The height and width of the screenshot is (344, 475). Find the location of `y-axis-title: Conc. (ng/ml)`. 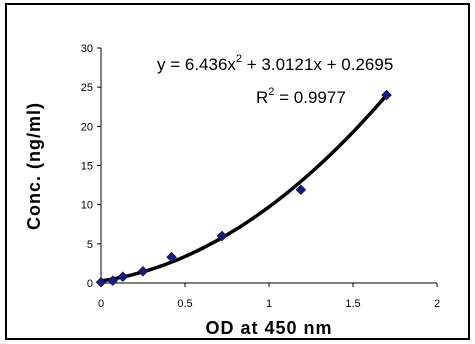

y-axis-title: Conc. (ng/ml) is located at coordinates (34, 166).